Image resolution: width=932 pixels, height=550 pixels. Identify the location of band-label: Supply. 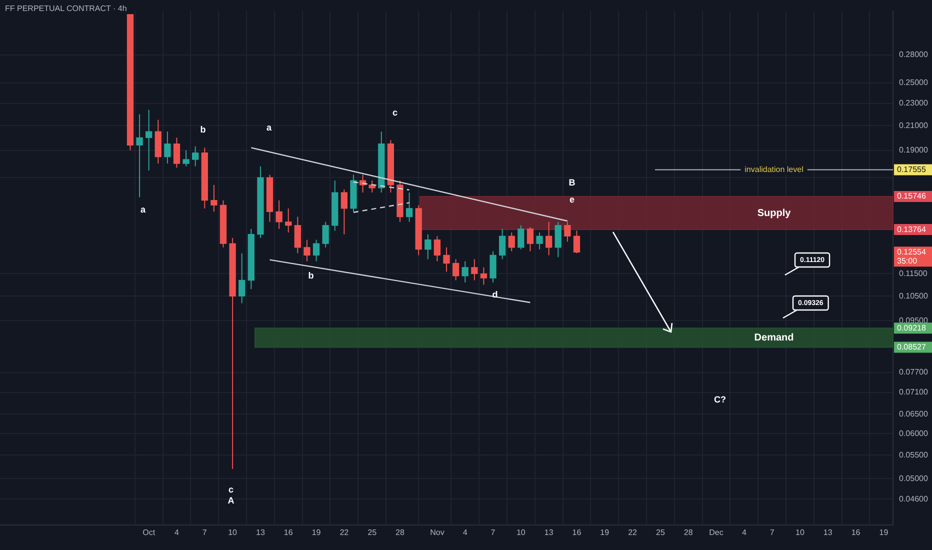
(774, 213).